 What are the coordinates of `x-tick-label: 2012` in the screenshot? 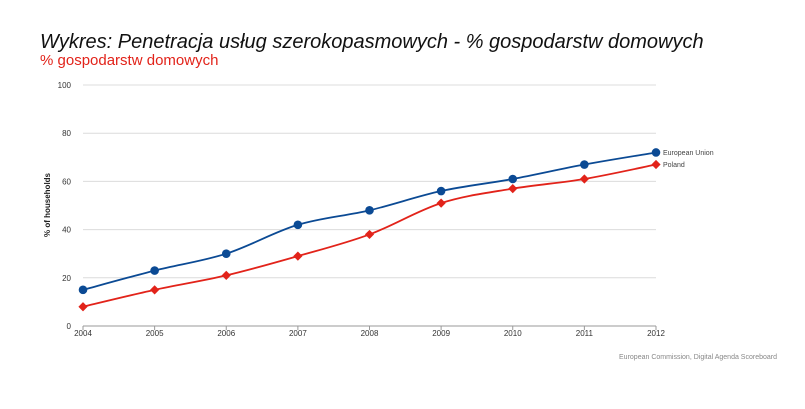 It's located at (656, 333).